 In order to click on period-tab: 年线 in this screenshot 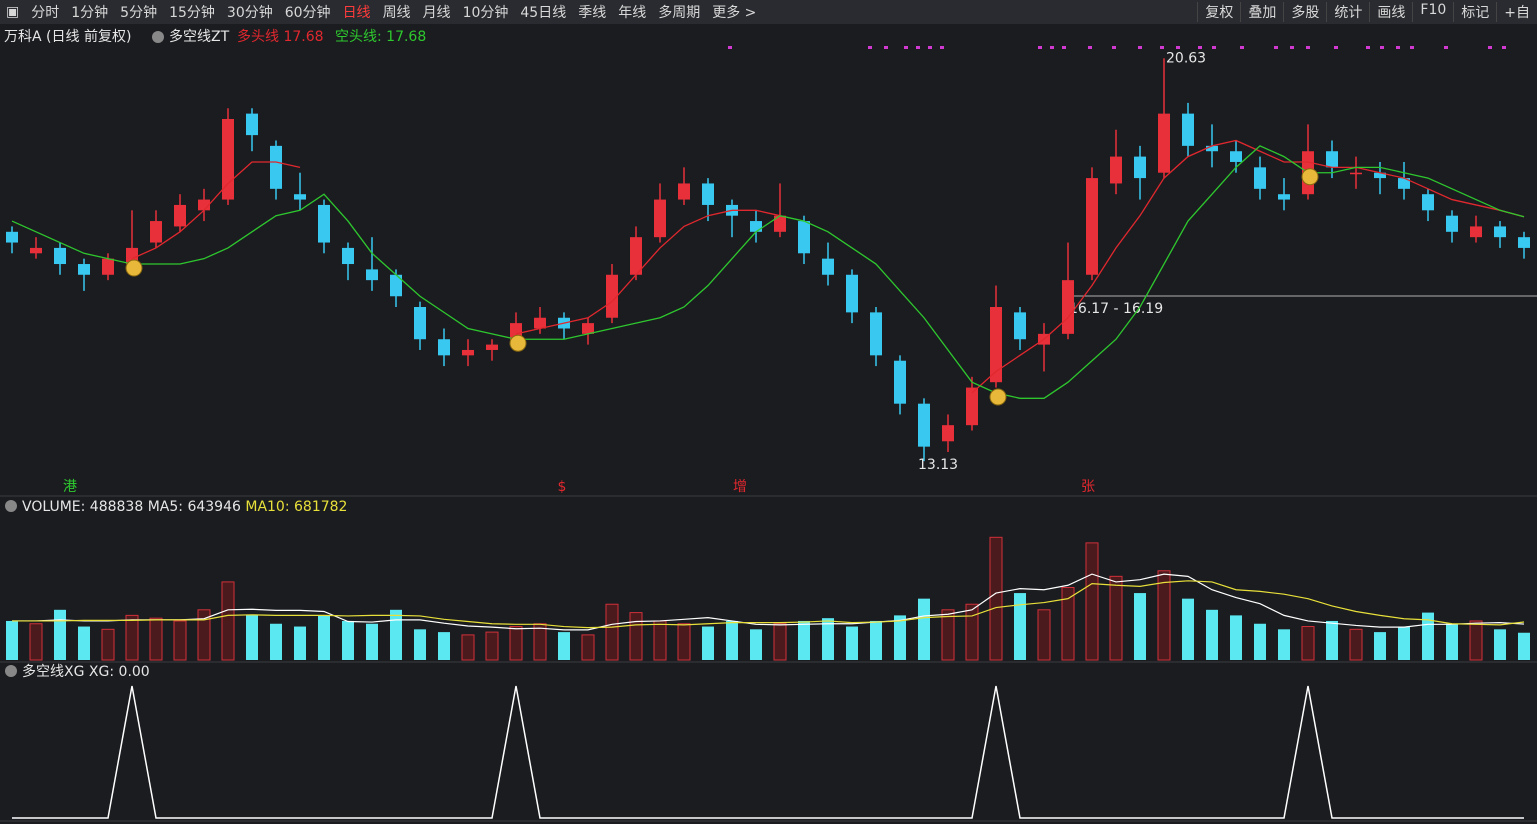, I will do `click(632, 13)`.